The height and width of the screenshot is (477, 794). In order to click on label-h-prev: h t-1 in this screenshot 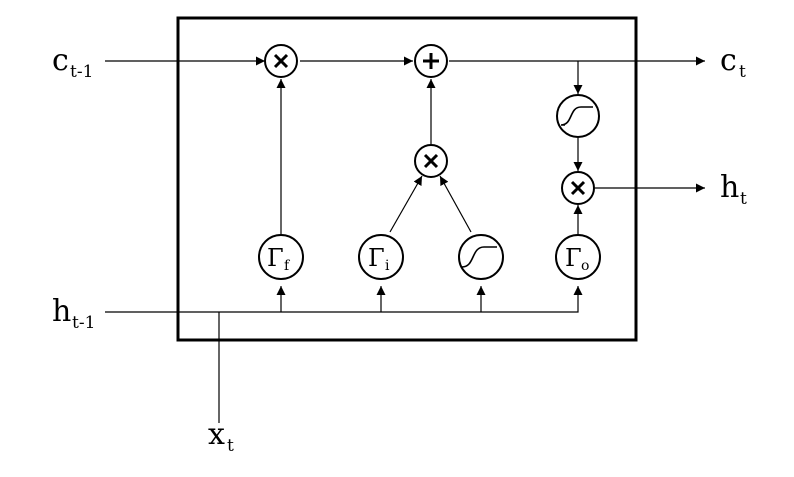, I will do `click(73, 313)`.